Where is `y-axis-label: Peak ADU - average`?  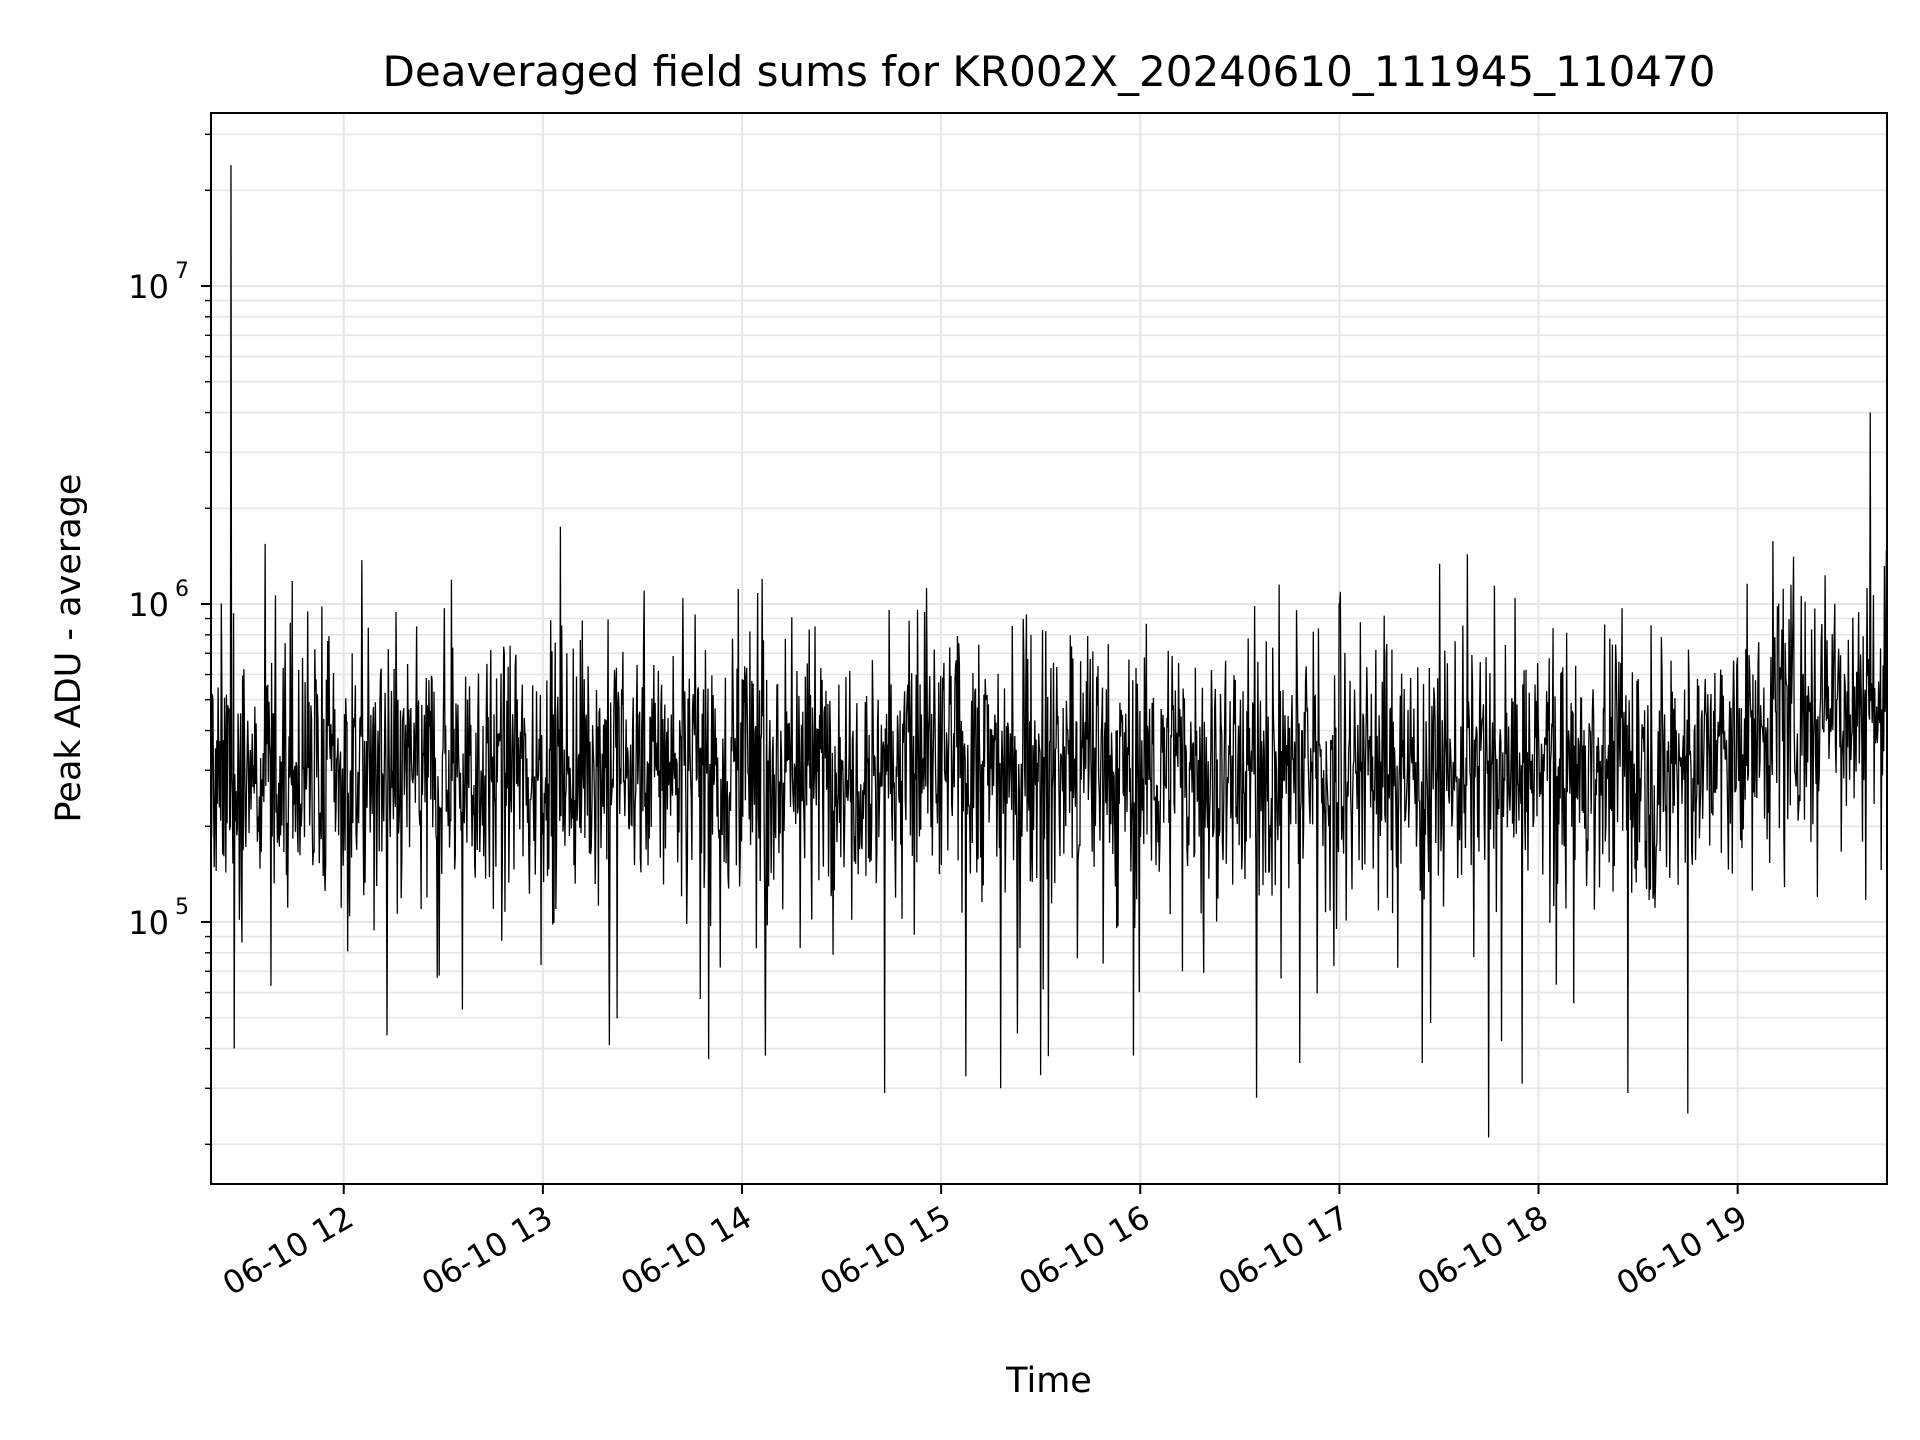 y-axis-label: Peak ADU - average is located at coordinates (69, 648).